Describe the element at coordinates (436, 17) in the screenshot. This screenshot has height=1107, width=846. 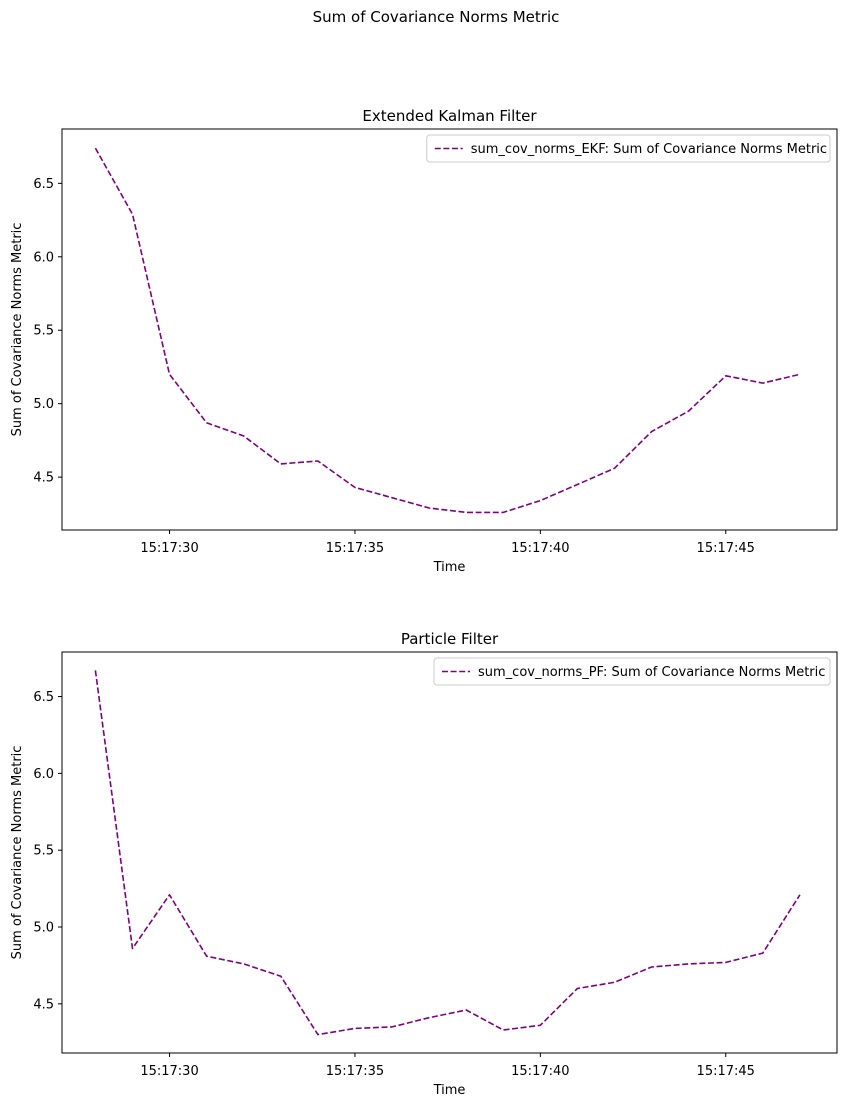
I see `figure-title: Sum of Covariance Norms Metric` at that location.